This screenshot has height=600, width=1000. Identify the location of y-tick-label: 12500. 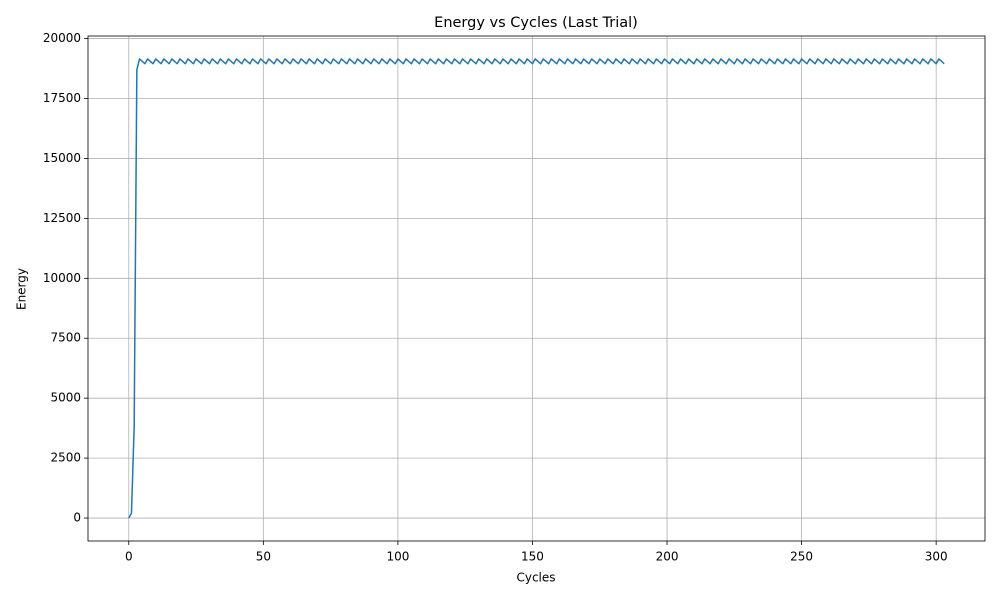
(62, 218).